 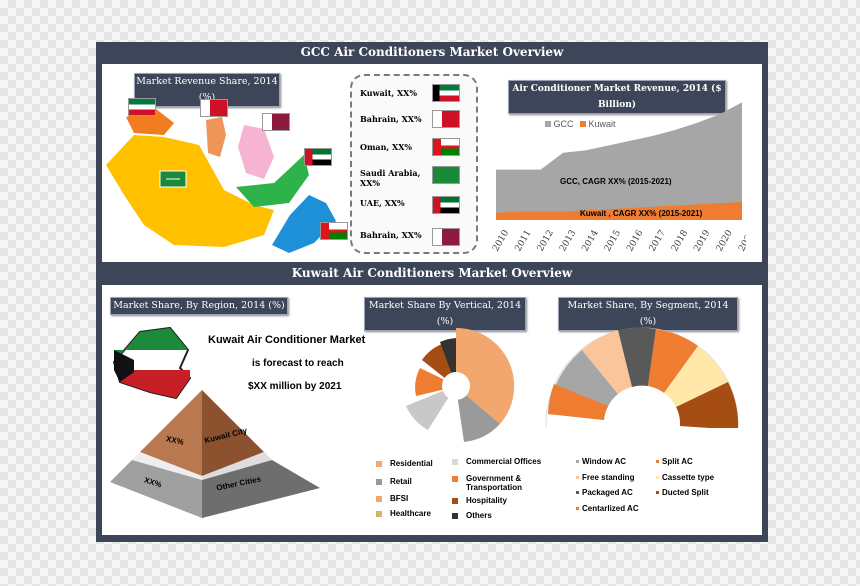 I want to click on x-tick-2010: 2010, so click(x=501, y=240).